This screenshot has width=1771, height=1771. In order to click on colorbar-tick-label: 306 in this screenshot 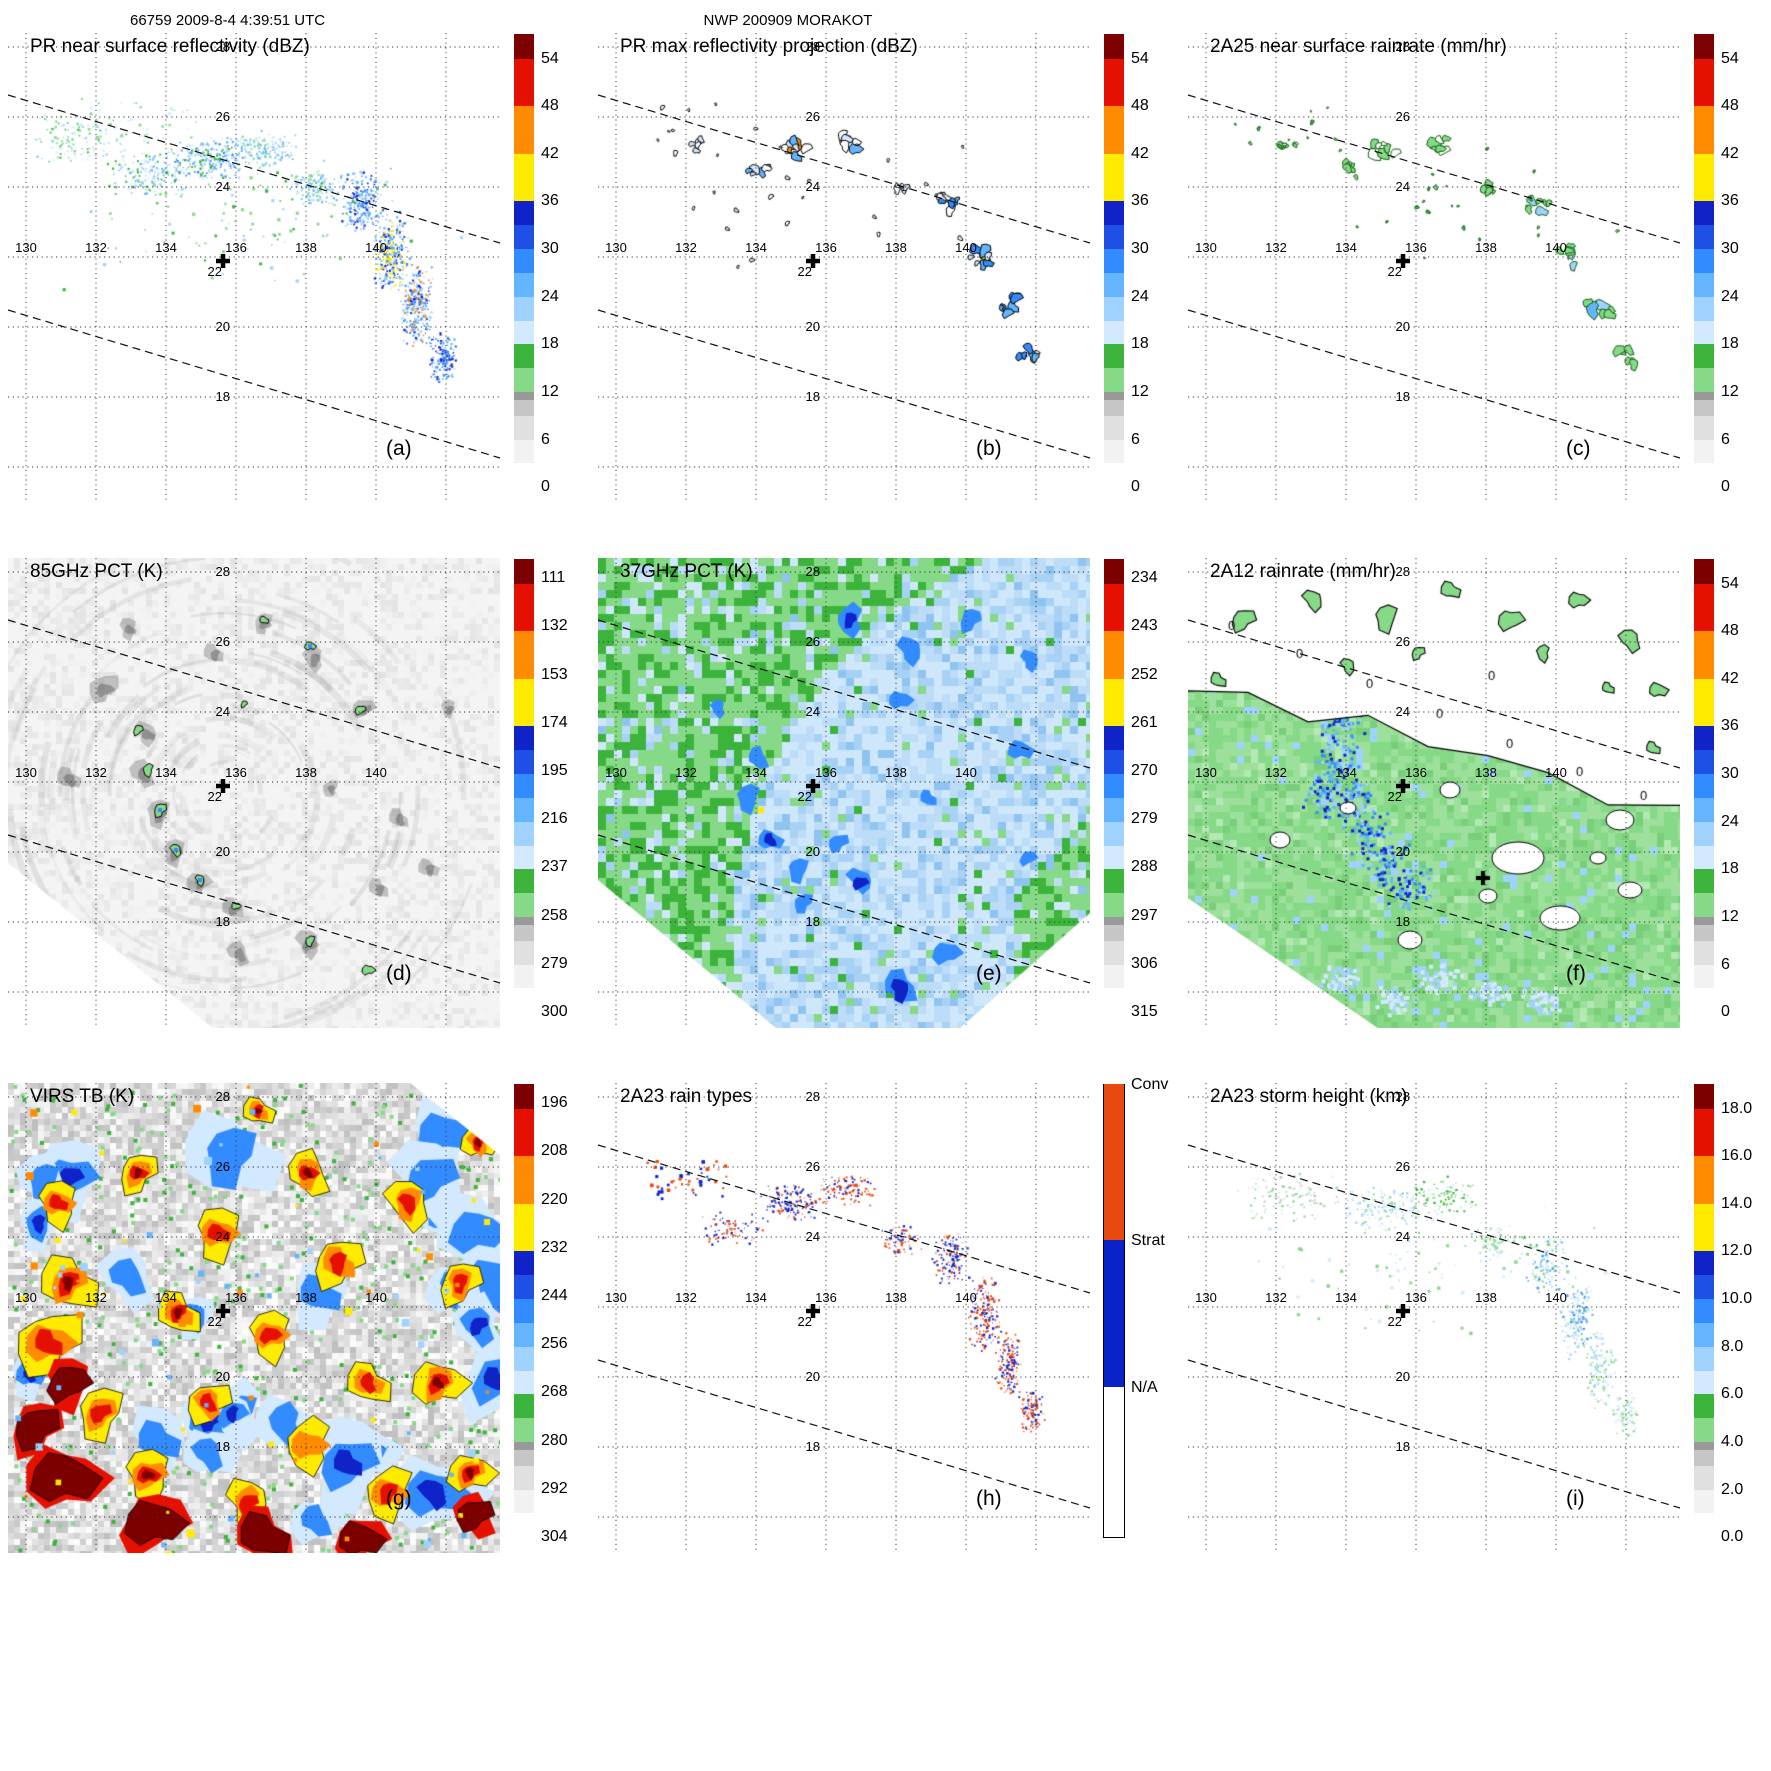, I will do `click(1144, 963)`.